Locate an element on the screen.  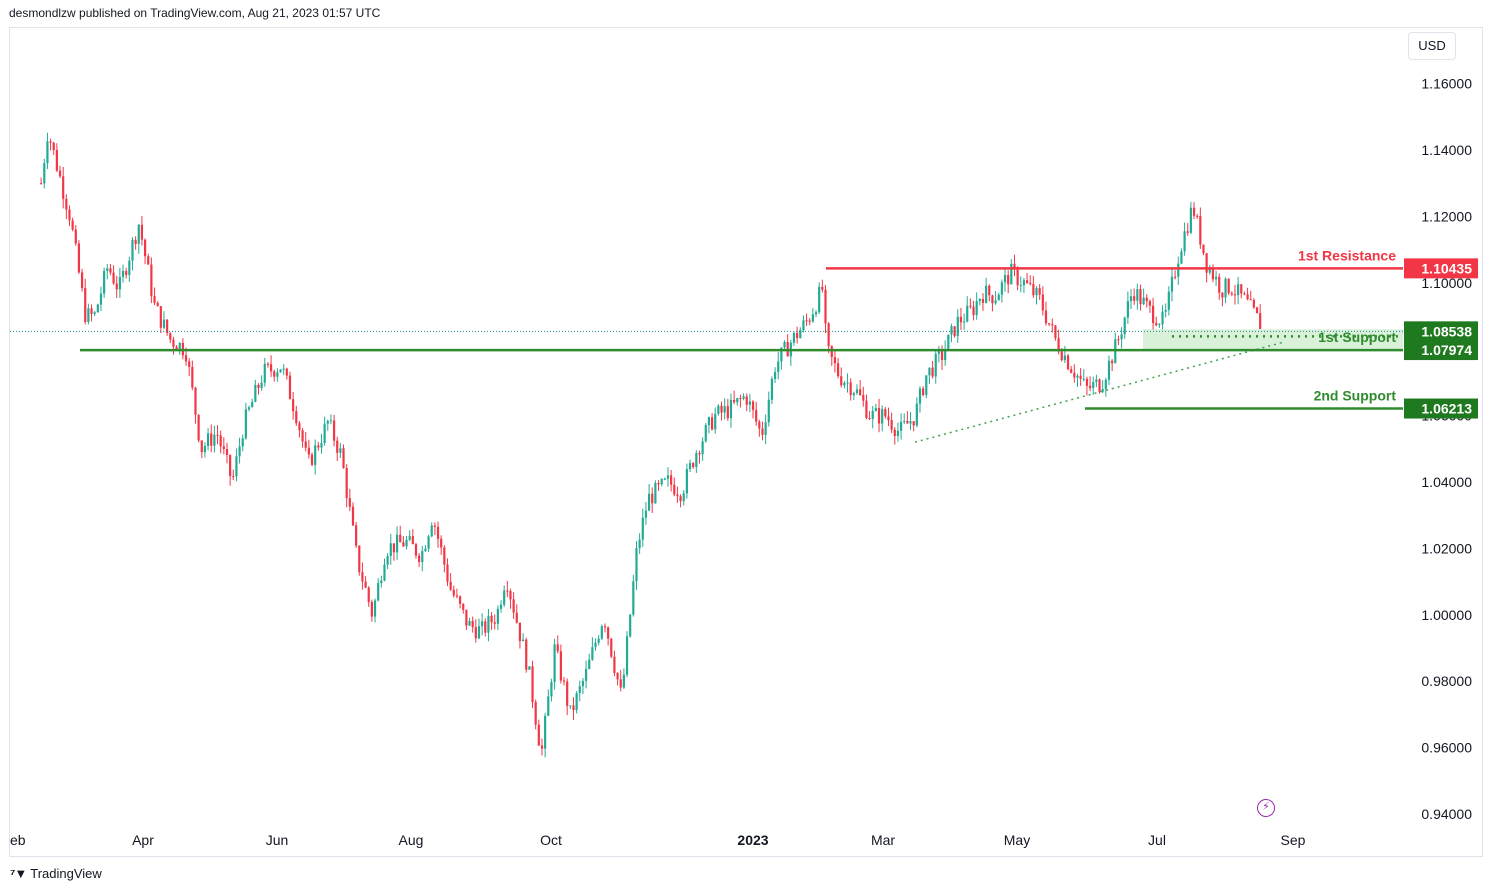
resistance-price-tag-bg is located at coordinates (1441, 268).